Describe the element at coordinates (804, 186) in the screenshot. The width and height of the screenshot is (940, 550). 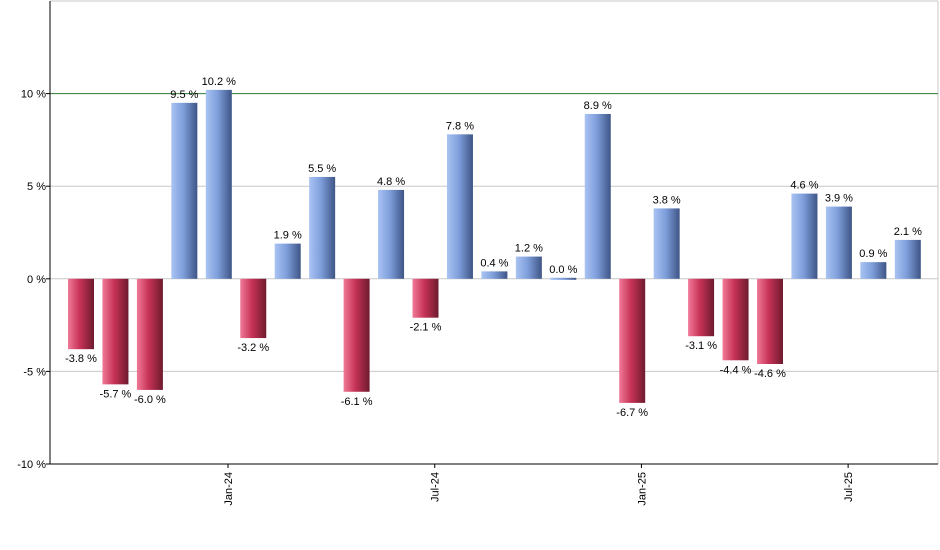
I see `data-label: 4.6 %` at that location.